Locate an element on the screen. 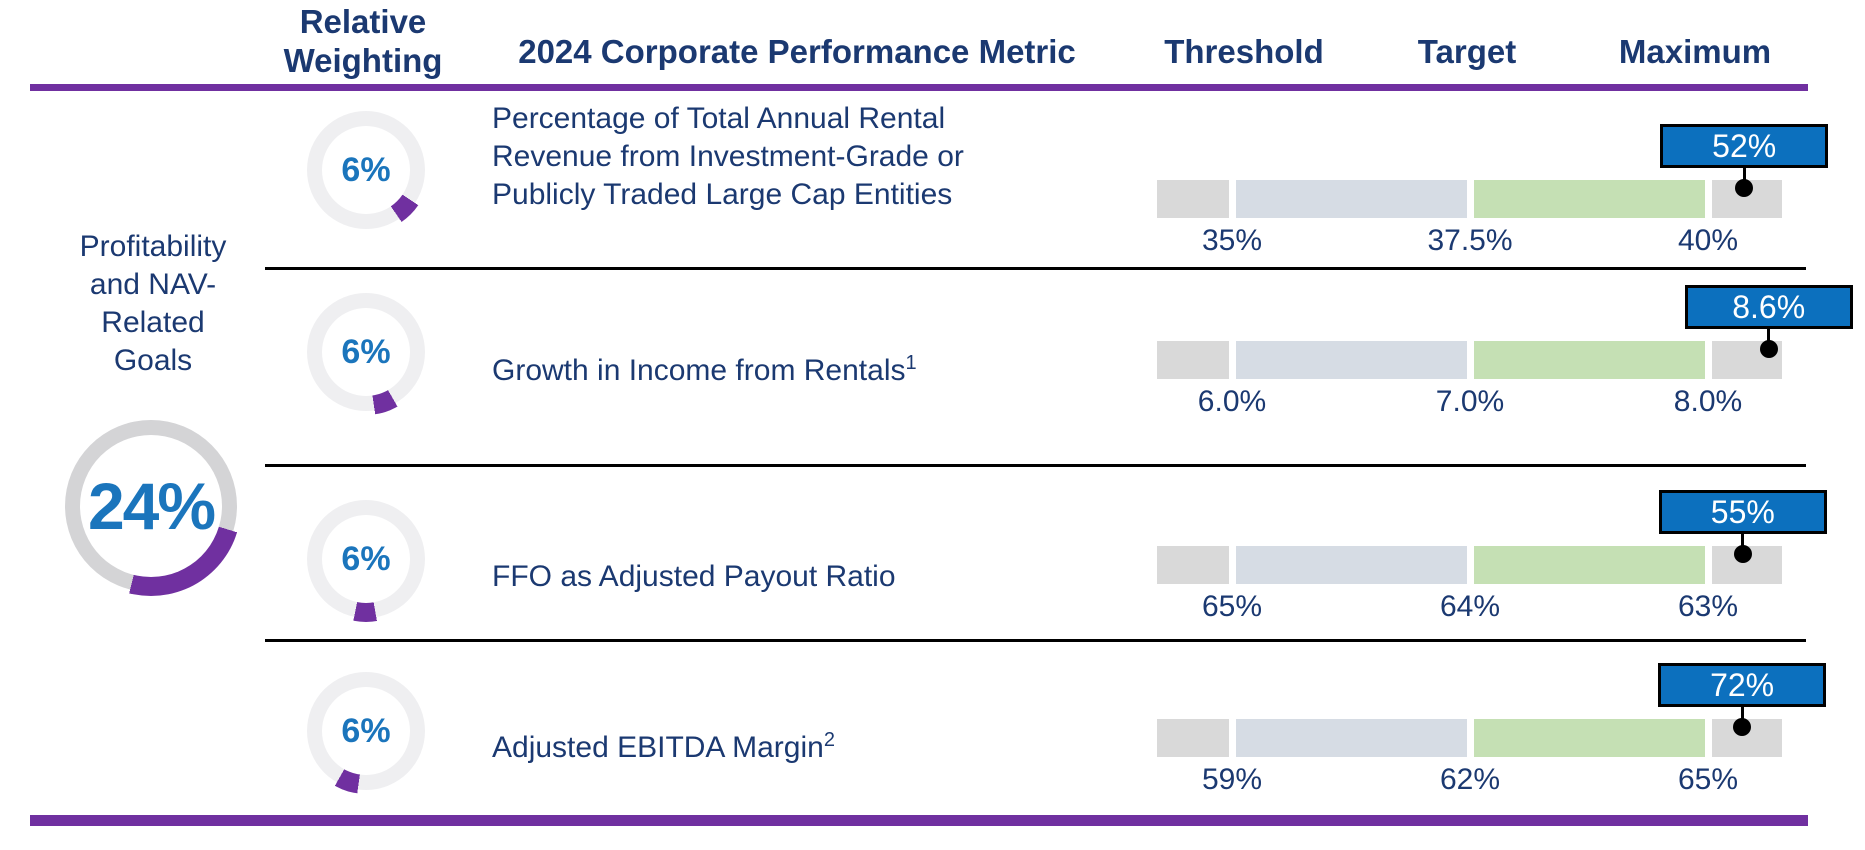  metric-text: Adjusted EBITDA Margin is located at coordinates (658, 747).